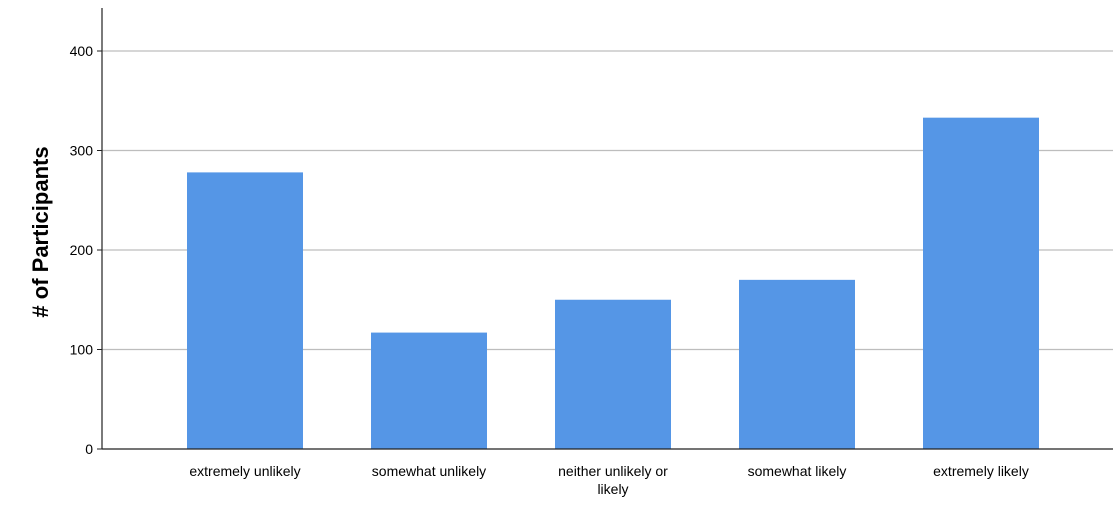 This screenshot has height=508, width=1115. I want to click on y-tick-labels: 0 100 200 300 400, so click(82, 250).